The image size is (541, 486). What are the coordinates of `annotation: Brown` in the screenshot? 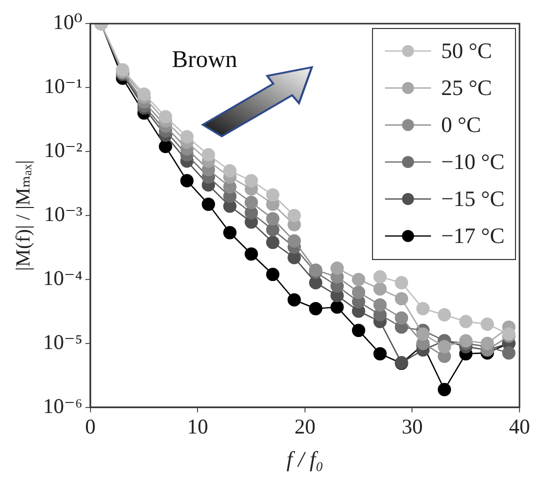 It's located at (205, 60).